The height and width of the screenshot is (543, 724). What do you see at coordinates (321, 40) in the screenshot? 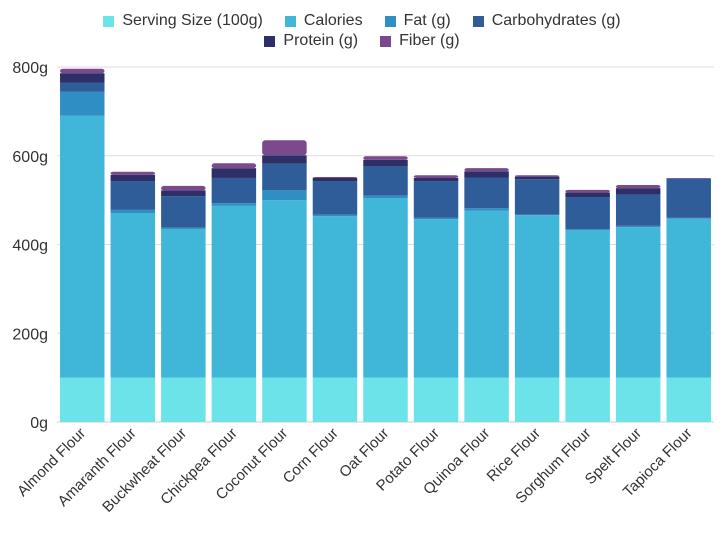
I see `legend-label-protein: Protein (g)` at bounding box center [321, 40].